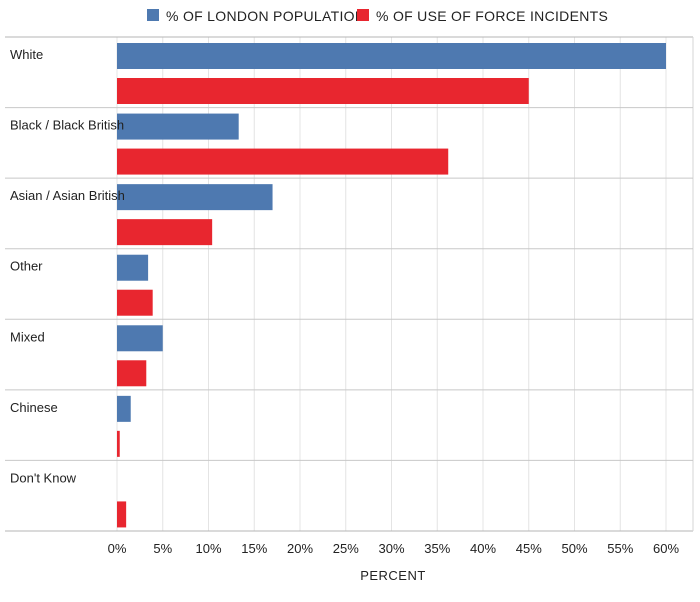 This screenshot has height=602, width=700. I want to click on x-tick-label: 30%, so click(391, 548).